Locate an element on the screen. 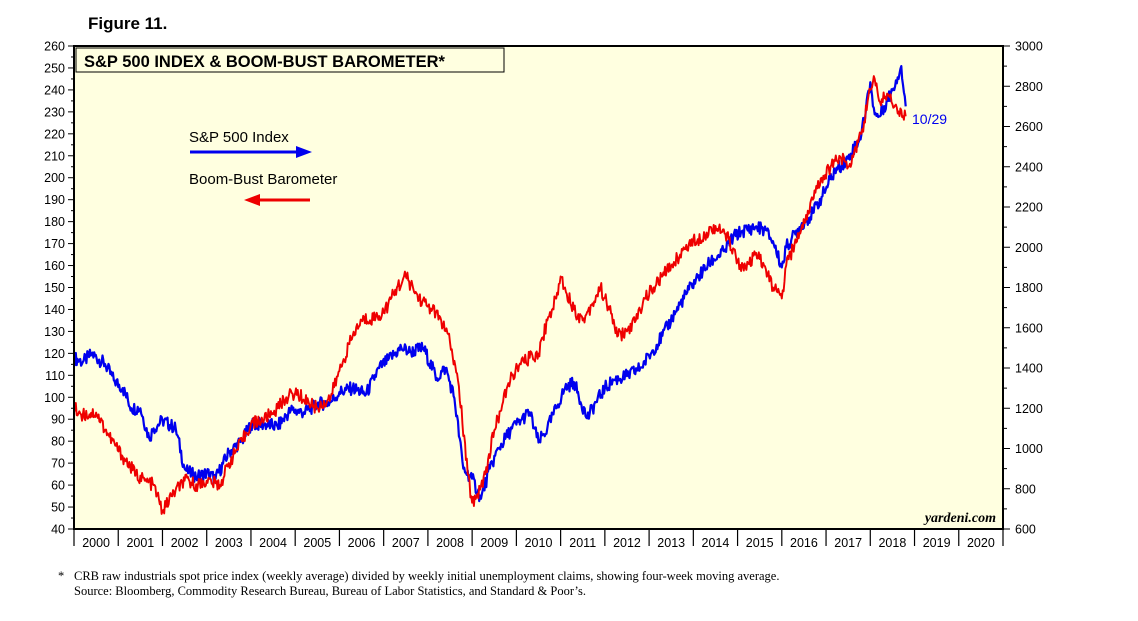 This screenshot has width=1138, height=621. right-axis-tick-label: 1800 is located at coordinates (1029, 288).